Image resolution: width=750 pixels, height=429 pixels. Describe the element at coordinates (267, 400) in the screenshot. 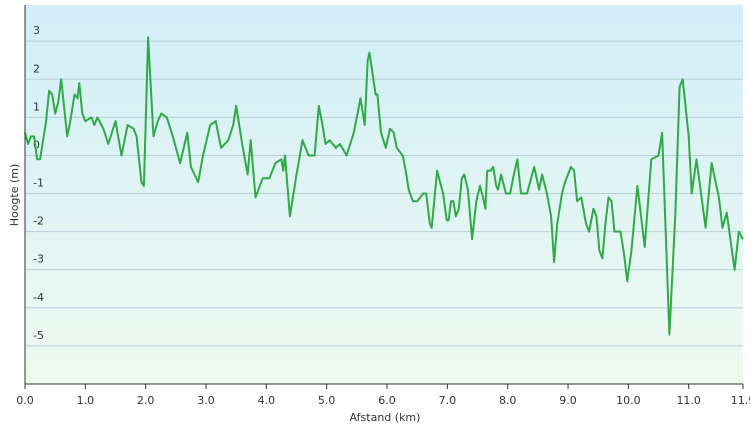

I see `x-tick-label: 4.0` at that location.